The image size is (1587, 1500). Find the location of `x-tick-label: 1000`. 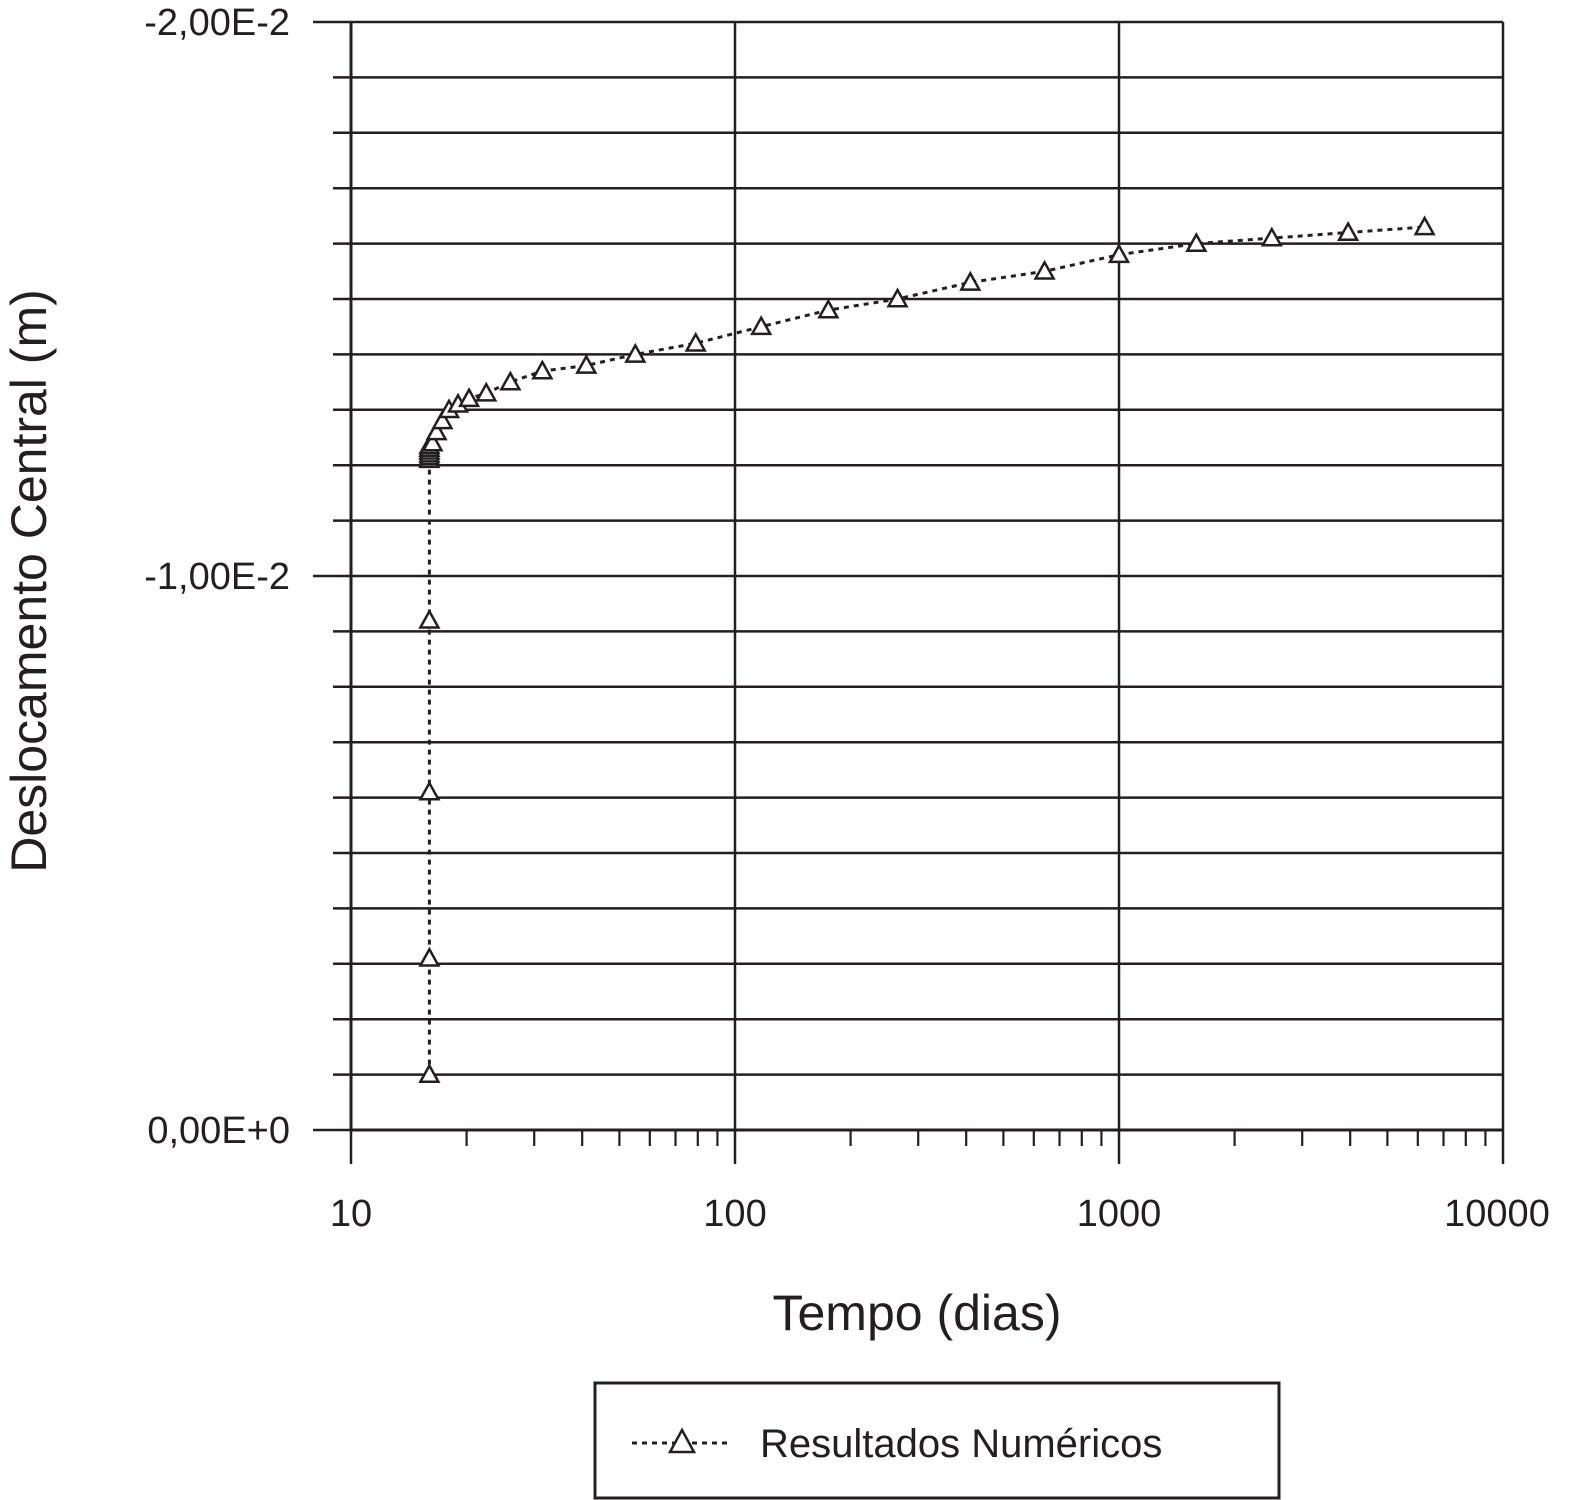

x-tick-label: 1000 is located at coordinates (1119, 1214).